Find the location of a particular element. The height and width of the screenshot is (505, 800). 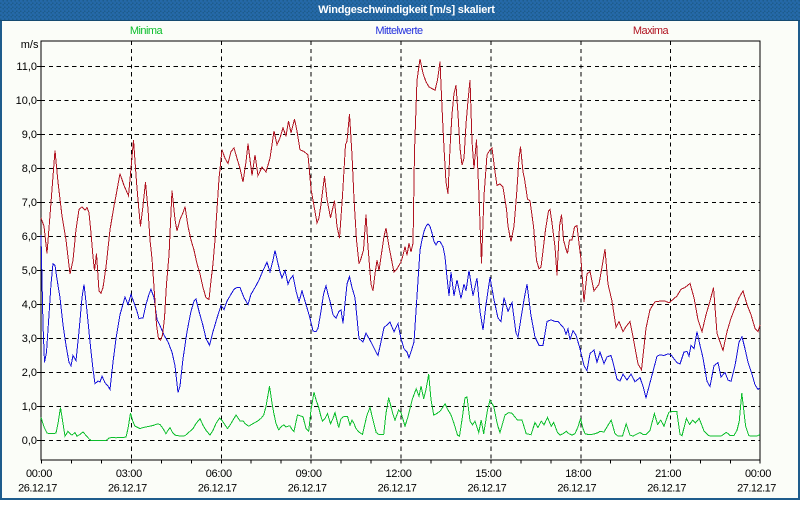

svg-text: 3,0 is located at coordinates (29, 339).